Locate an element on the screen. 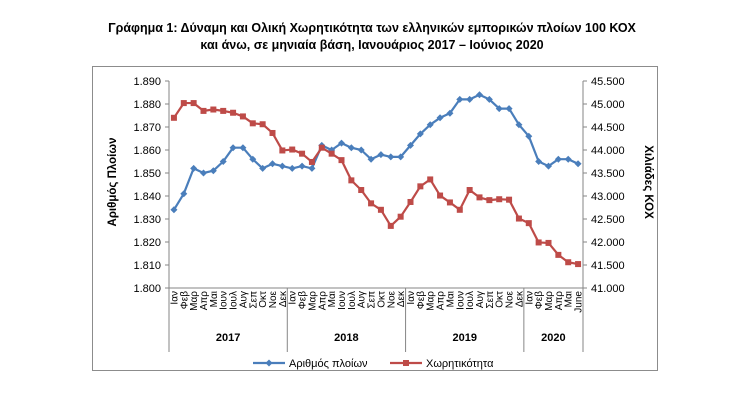  legend-label: Χωρητικότητα is located at coordinates (460, 364).